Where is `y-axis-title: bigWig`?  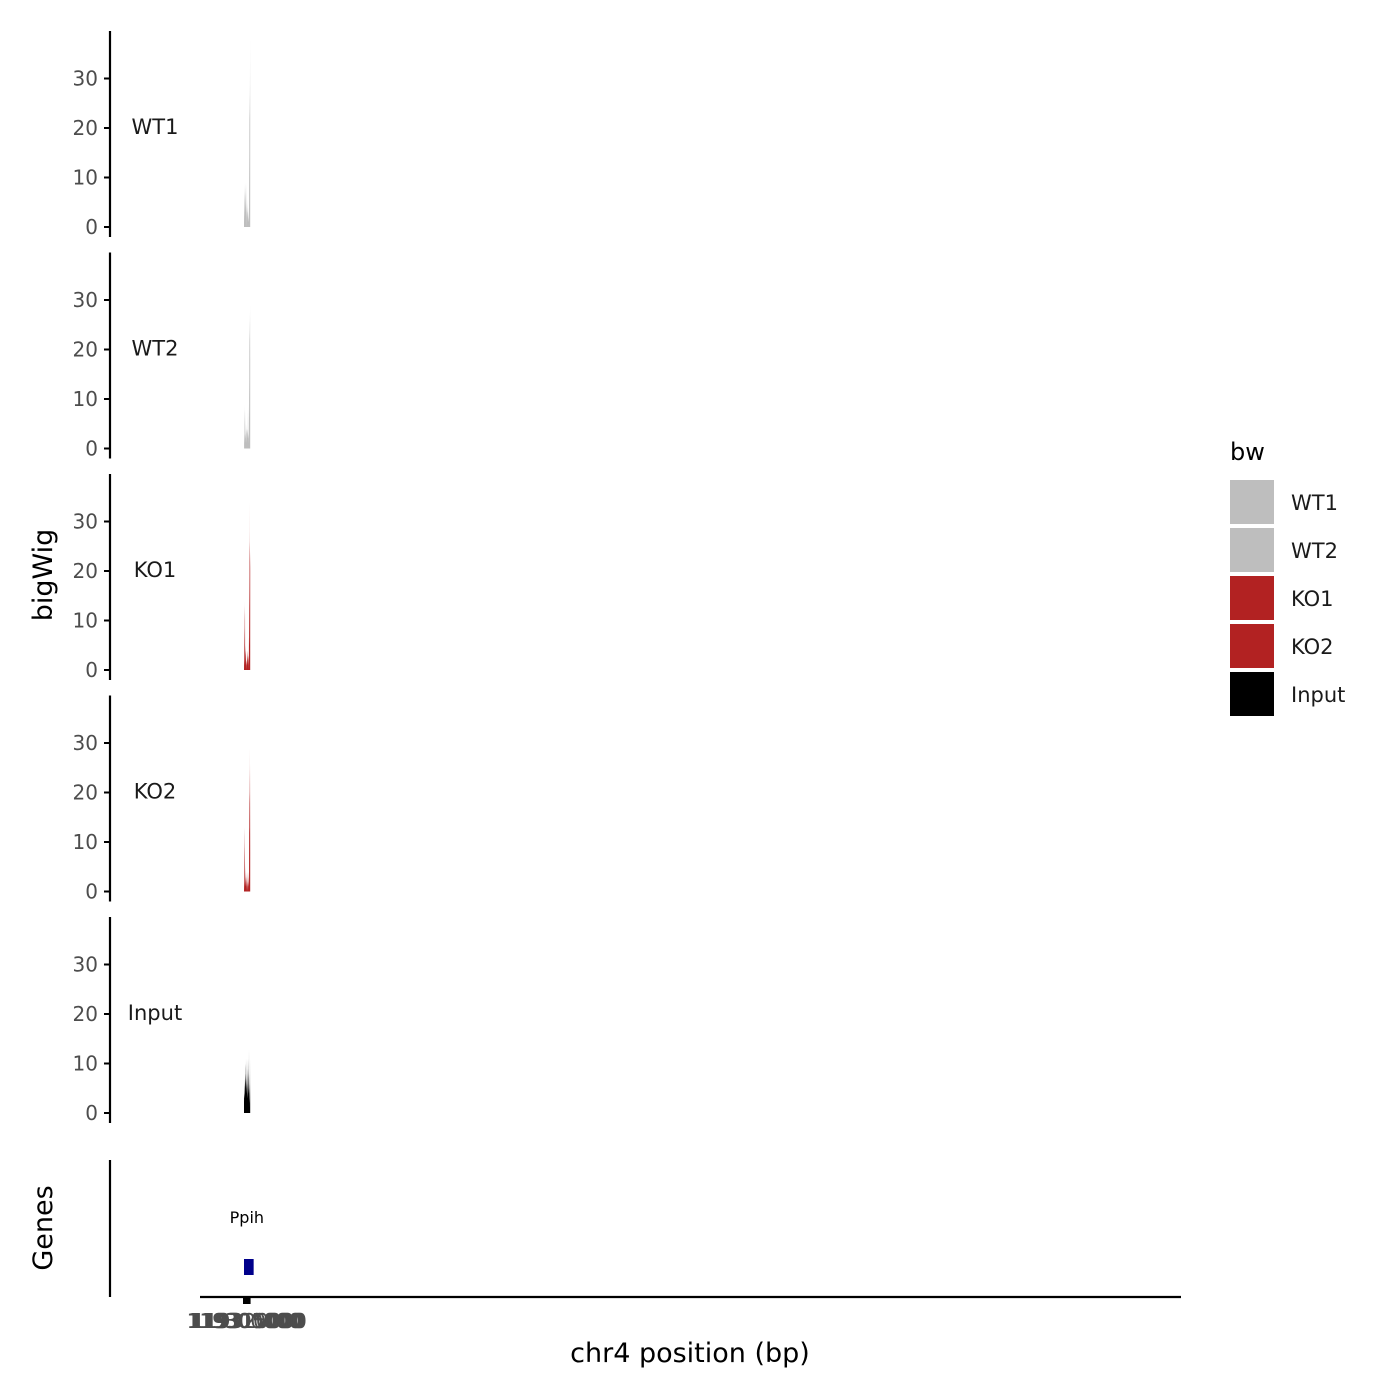 y-axis-title: bigWig is located at coordinates (43, 575).